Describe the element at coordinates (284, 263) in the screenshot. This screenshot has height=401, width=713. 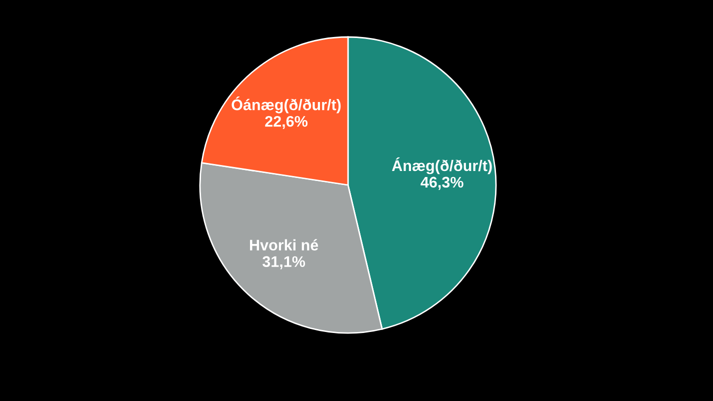
I see `data-label: 31,1%` at that location.